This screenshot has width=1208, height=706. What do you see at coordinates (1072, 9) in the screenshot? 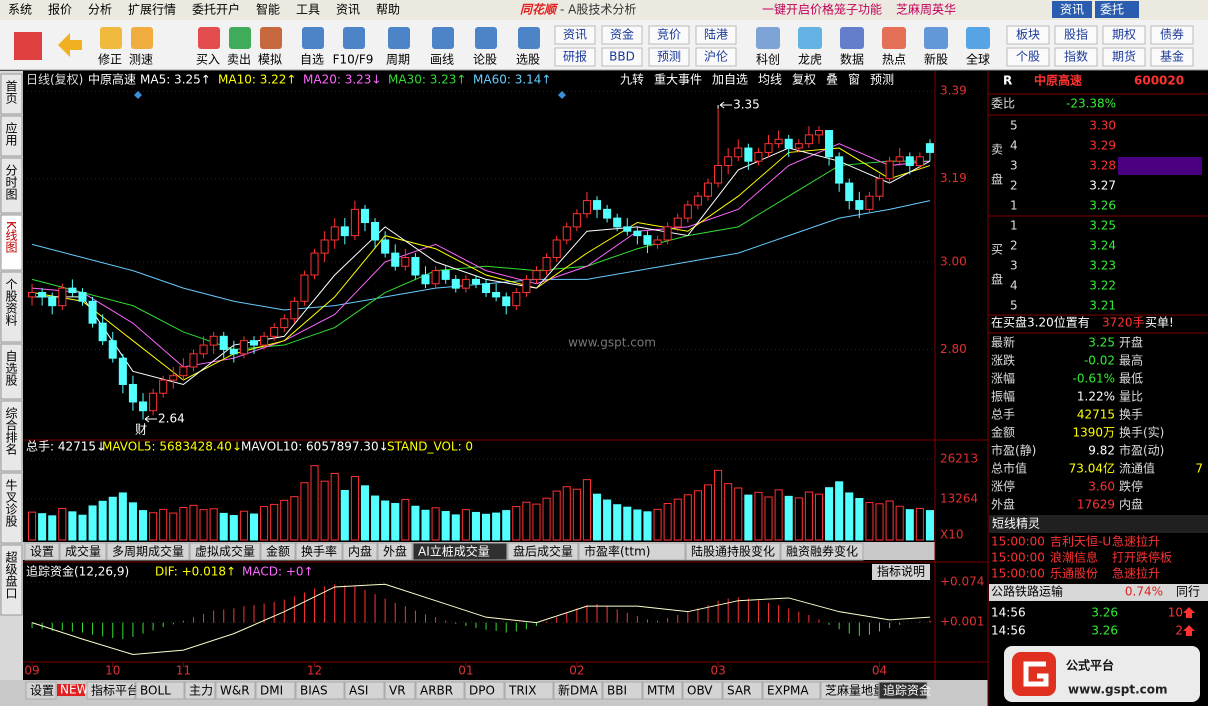
I see `news-button` at bounding box center [1072, 9].